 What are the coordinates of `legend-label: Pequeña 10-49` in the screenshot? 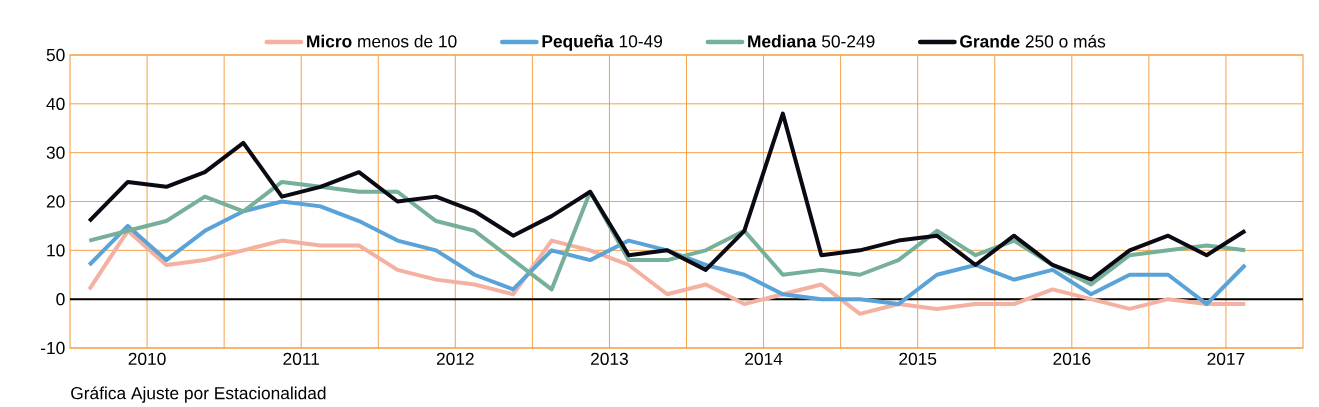 It's located at (602, 42).